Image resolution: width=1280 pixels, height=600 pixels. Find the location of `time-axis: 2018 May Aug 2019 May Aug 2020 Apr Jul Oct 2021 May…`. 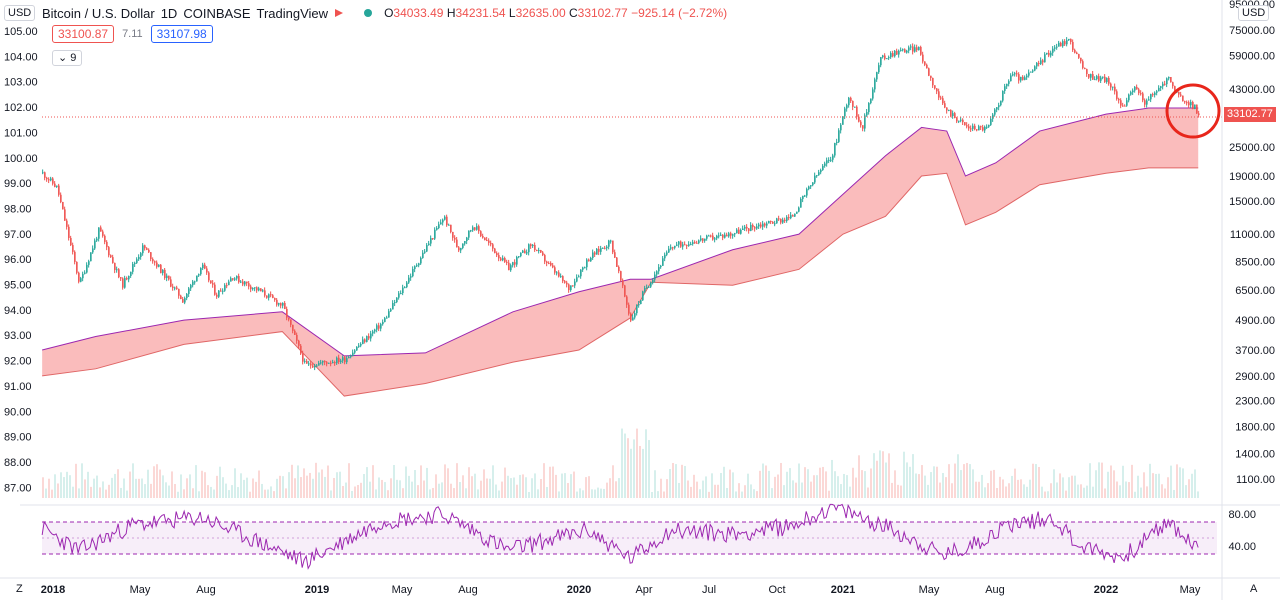

time-axis: 2018 May Aug 2019 May Aug 2020 Apr Jul Oct 2021 May… is located at coordinates (640, 586).